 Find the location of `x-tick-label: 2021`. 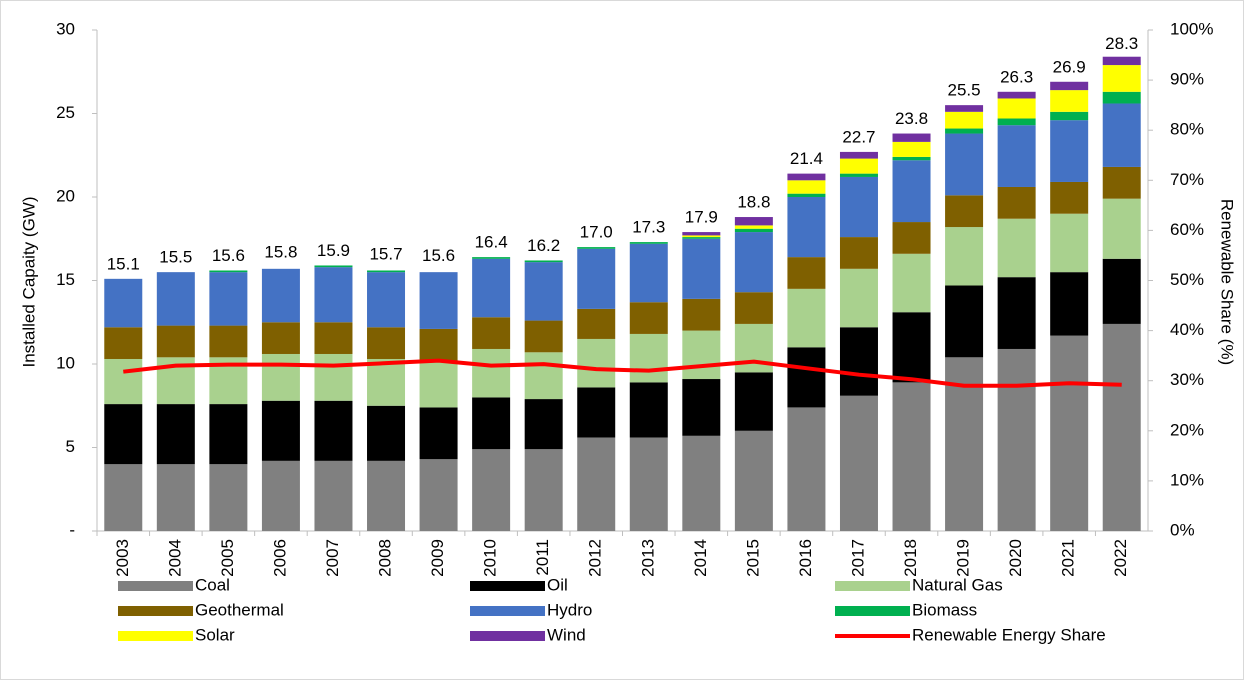

x-tick-label: 2021 is located at coordinates (1068, 558).